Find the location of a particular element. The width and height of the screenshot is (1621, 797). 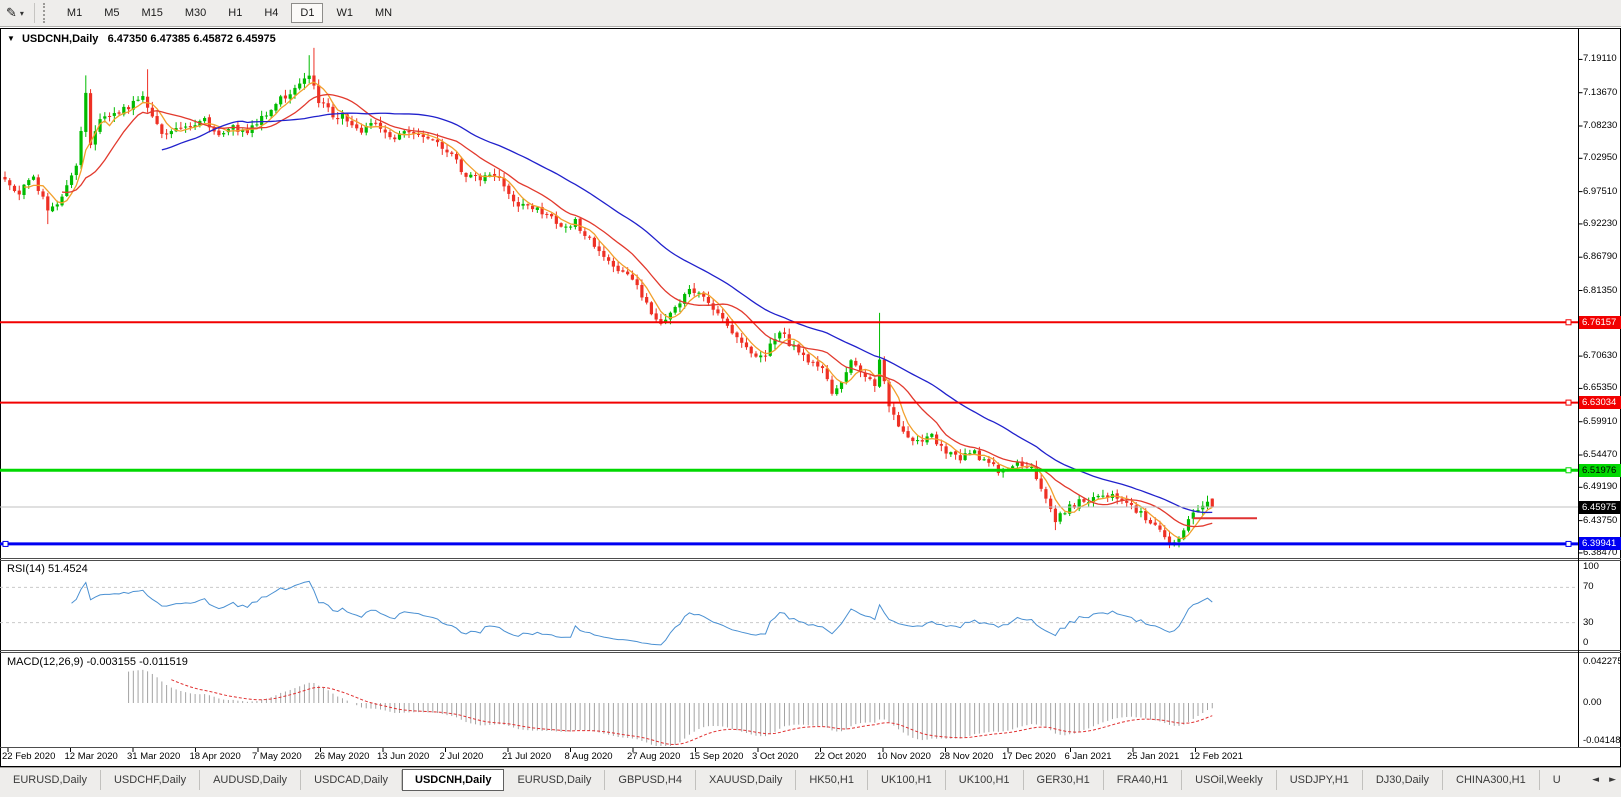

toolbar-separator is located at coordinates (34, 13).